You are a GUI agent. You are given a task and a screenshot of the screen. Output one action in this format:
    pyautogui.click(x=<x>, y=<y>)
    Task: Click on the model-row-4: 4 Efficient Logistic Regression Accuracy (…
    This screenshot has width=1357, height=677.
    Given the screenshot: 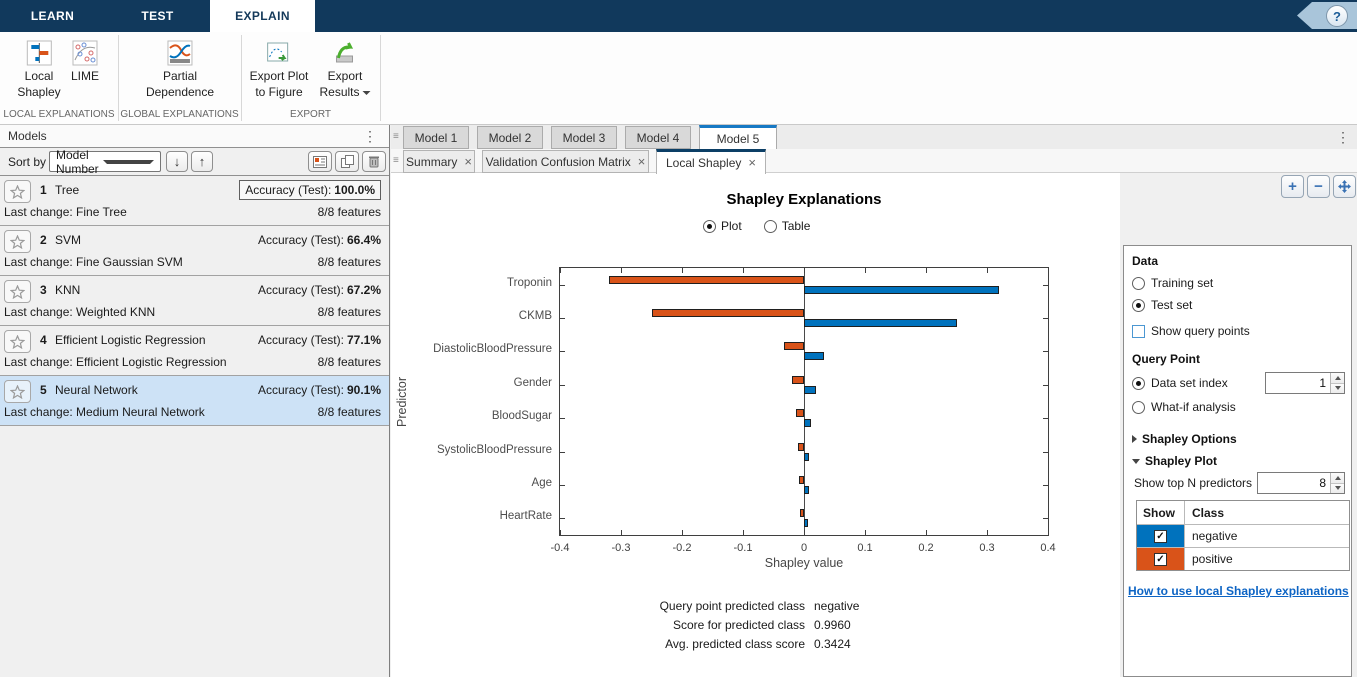 What is the action you would take?
    pyautogui.click(x=194, y=351)
    